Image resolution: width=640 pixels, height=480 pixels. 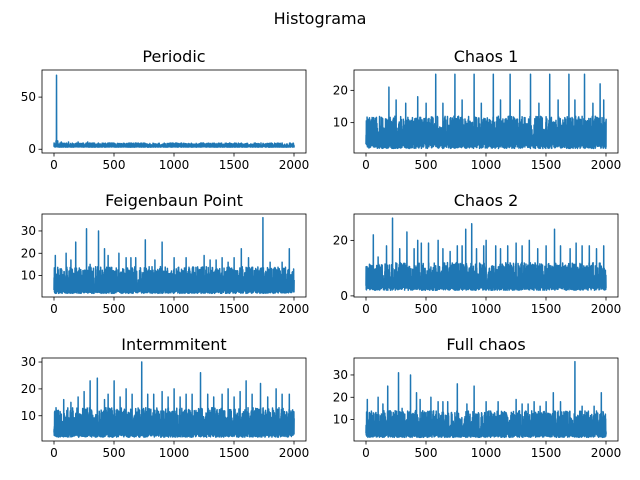 What do you see at coordinates (174, 200) in the screenshot?
I see `subplot-title: Feigenbaun Point` at bounding box center [174, 200].